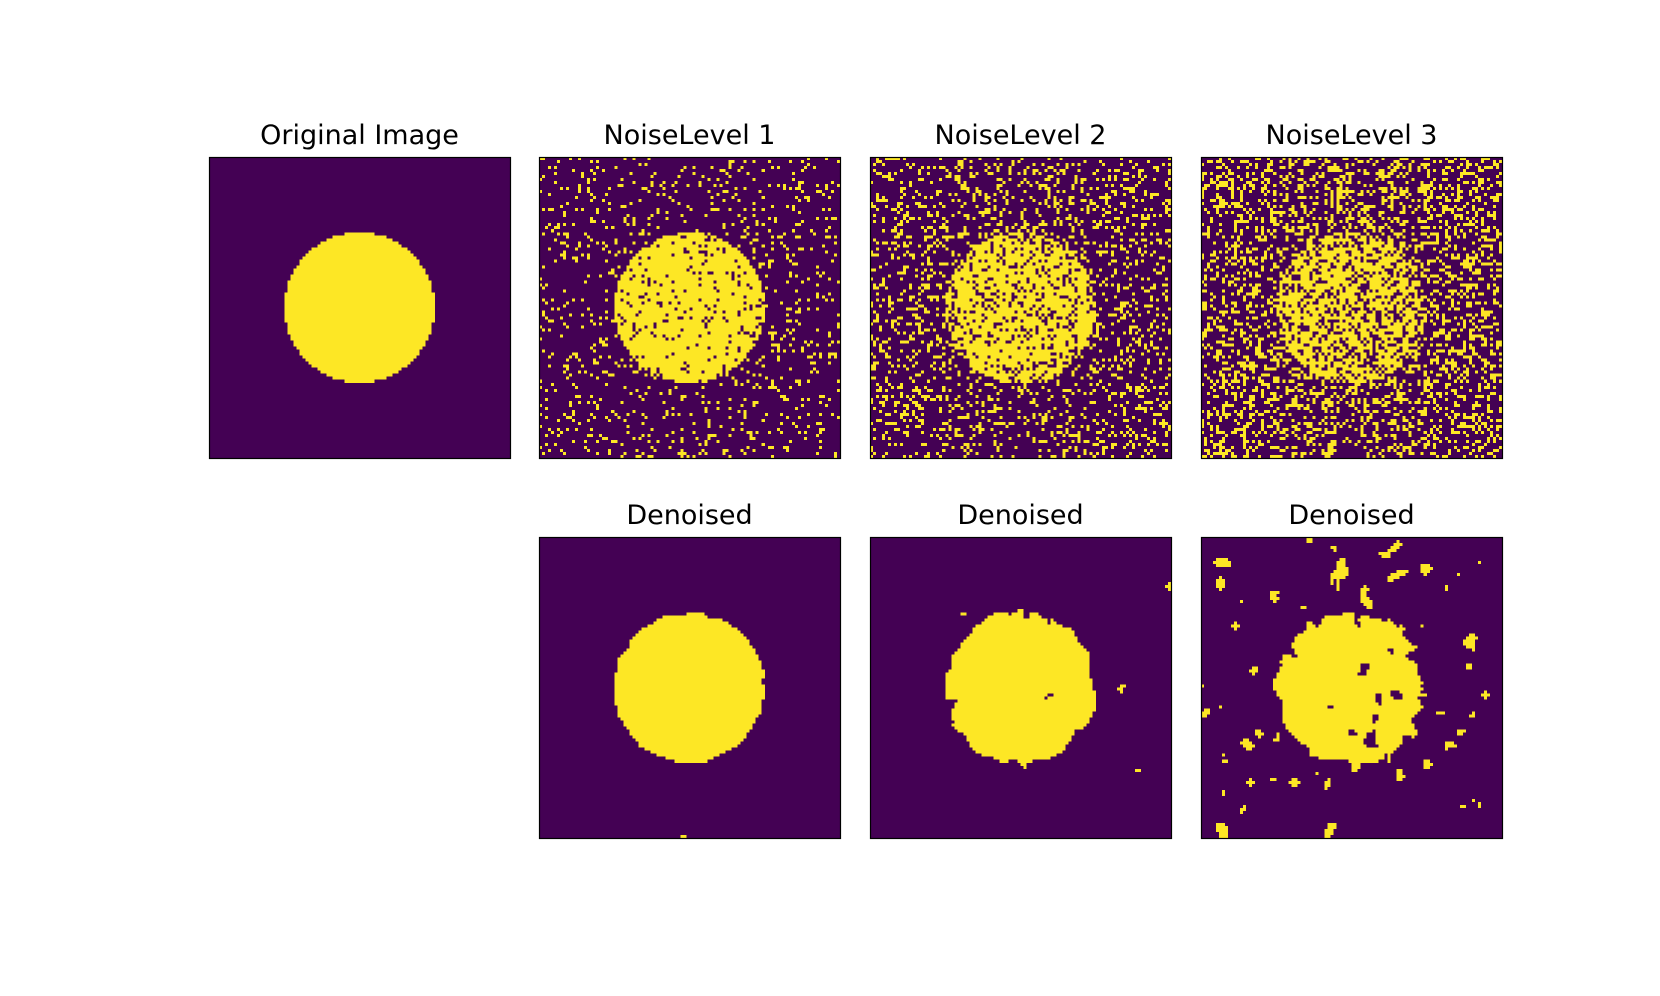 The image size is (1660, 996). I want to click on panel-title: NoiseLevel 3, so click(1352, 135).